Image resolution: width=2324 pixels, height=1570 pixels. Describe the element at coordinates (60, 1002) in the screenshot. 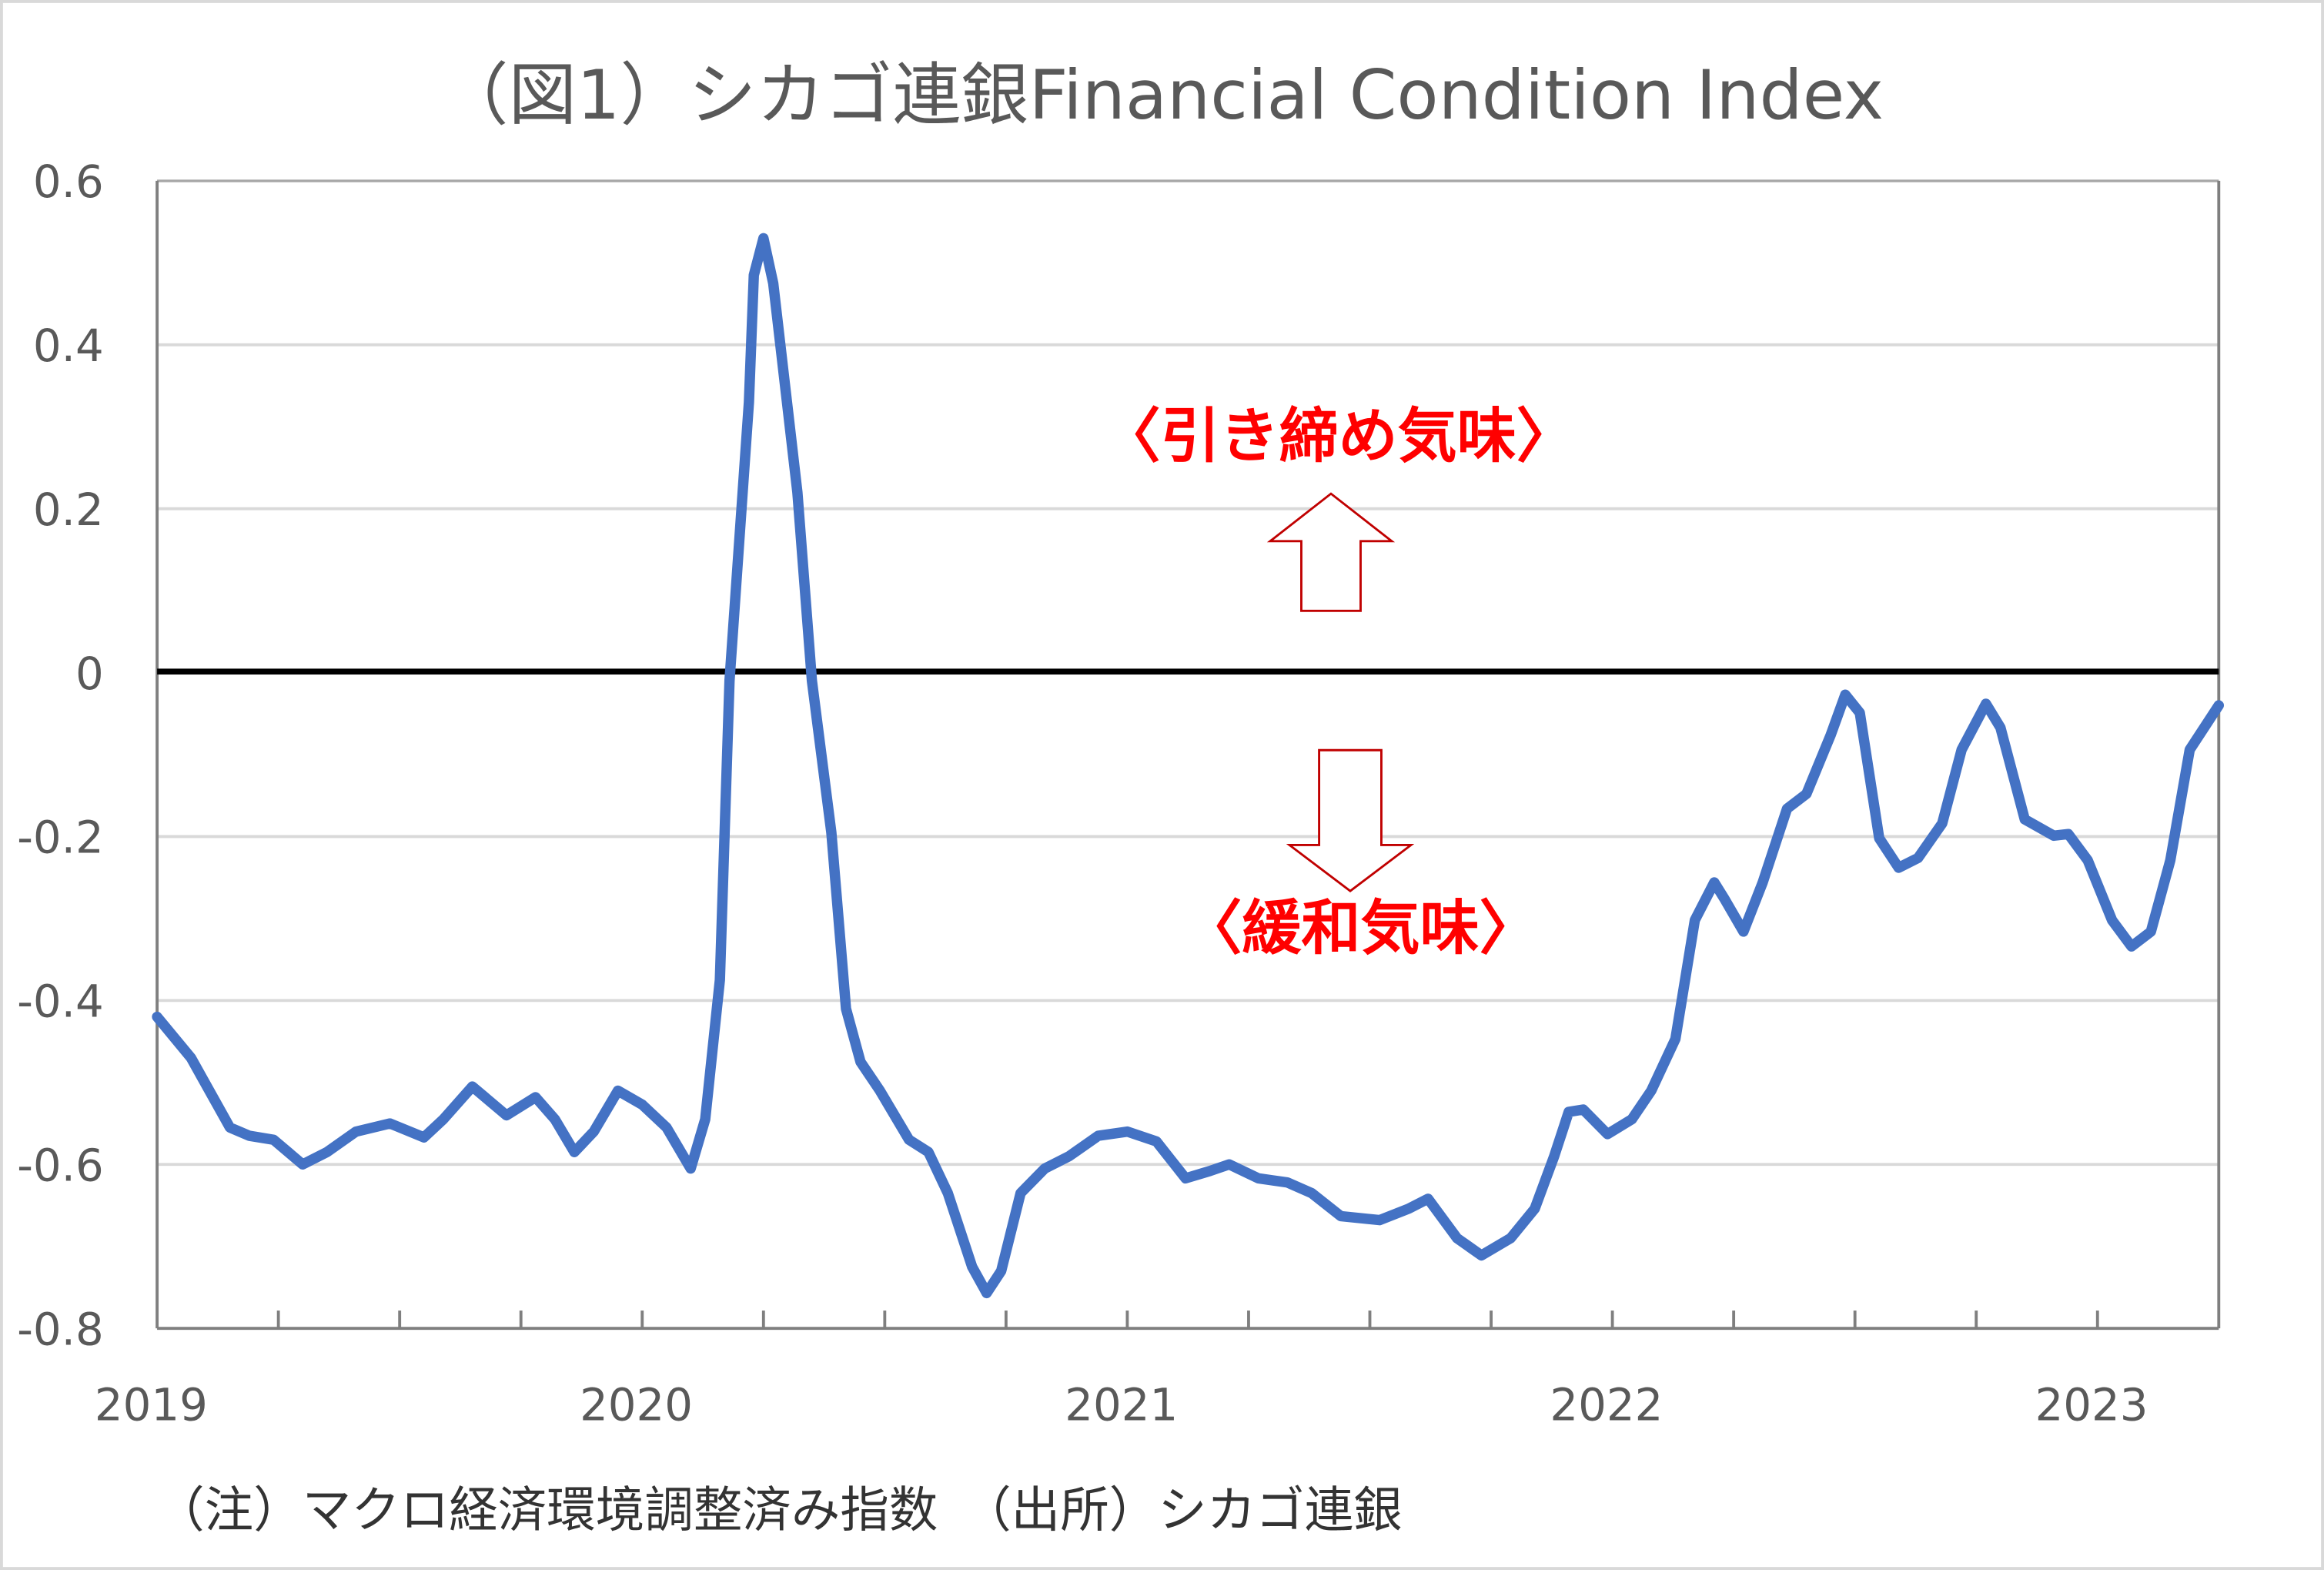

I see `y-tick-label: -0.4` at that location.